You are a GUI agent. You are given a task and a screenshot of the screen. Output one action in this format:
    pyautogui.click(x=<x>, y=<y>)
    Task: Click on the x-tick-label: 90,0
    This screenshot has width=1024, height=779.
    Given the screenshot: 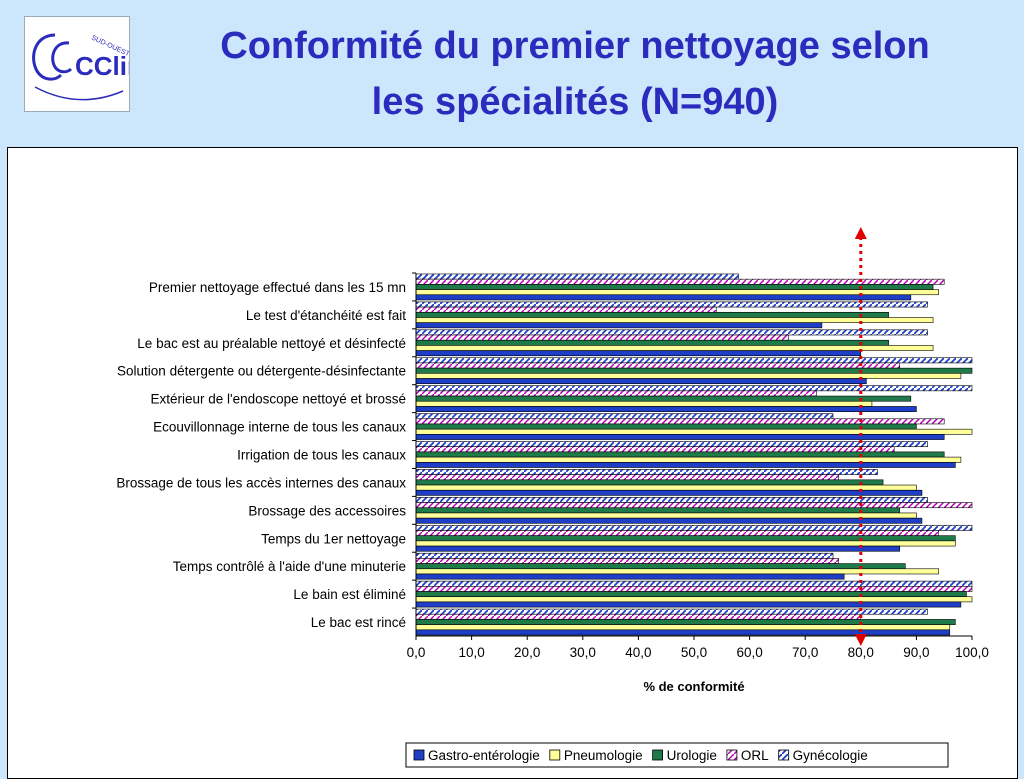 What is the action you would take?
    pyautogui.click(x=916, y=652)
    